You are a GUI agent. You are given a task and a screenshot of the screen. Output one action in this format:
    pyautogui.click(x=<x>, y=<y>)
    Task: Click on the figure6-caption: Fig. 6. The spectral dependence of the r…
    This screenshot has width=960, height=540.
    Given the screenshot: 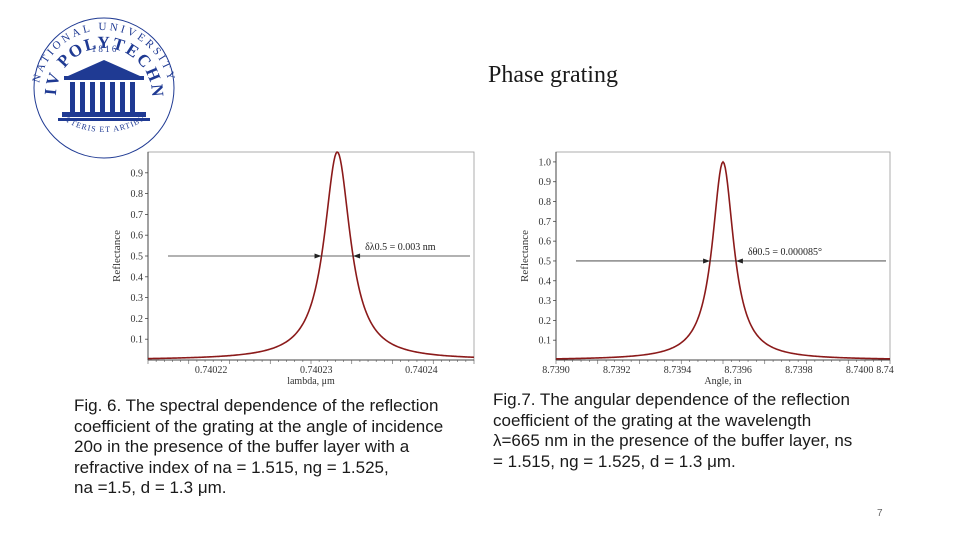 What is the action you would take?
    pyautogui.click(x=258, y=447)
    